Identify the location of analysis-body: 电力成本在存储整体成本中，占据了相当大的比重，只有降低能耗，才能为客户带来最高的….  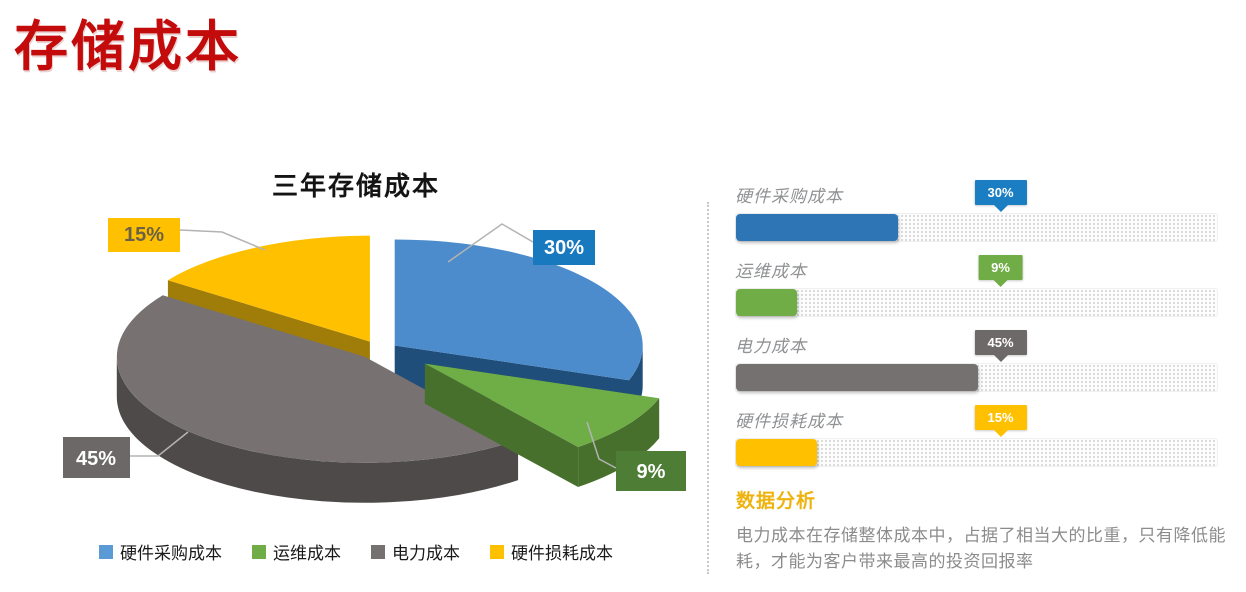
(981, 549).